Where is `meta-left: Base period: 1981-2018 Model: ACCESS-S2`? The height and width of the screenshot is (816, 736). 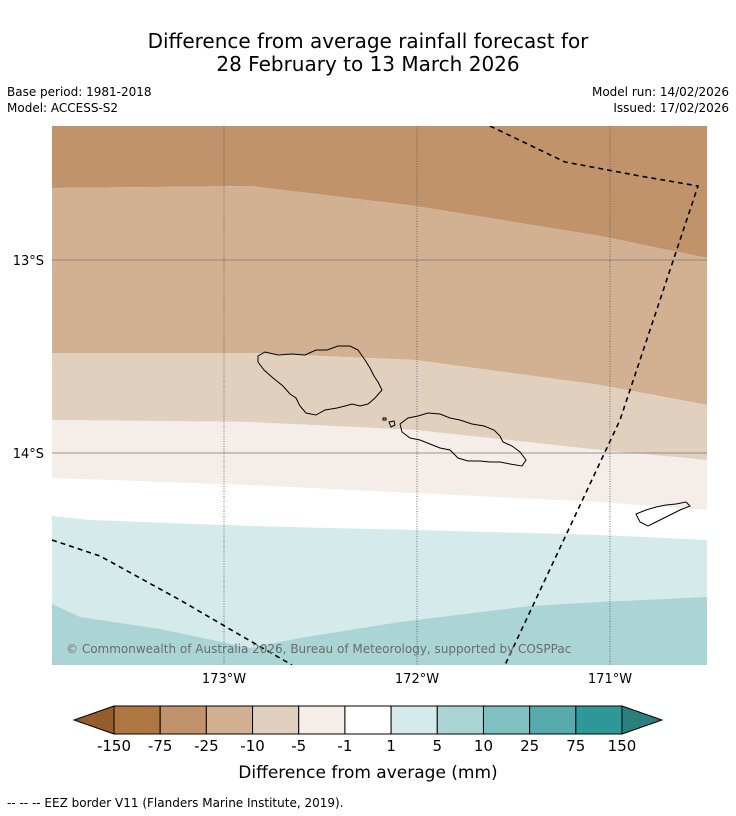
meta-left: Base period: 1981-2018 Model: ACCESS-S2 is located at coordinates (79, 100).